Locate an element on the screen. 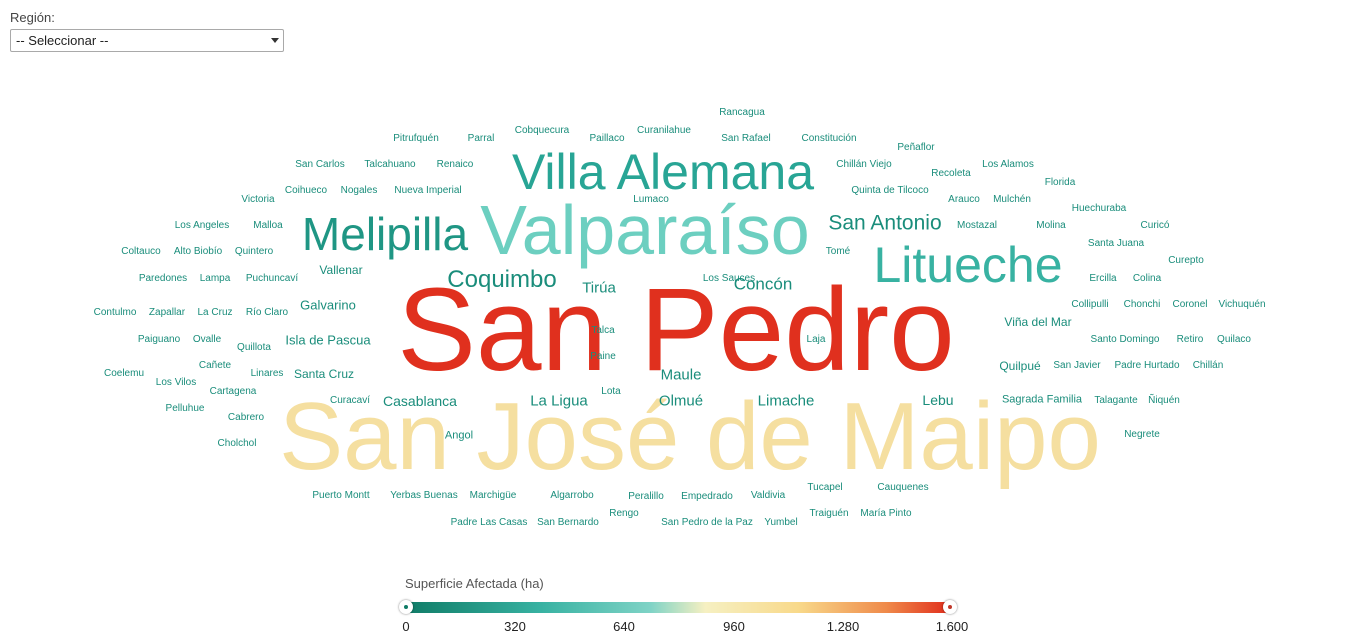 The image size is (1366, 643). cloud-word: Vallenar is located at coordinates (341, 270).